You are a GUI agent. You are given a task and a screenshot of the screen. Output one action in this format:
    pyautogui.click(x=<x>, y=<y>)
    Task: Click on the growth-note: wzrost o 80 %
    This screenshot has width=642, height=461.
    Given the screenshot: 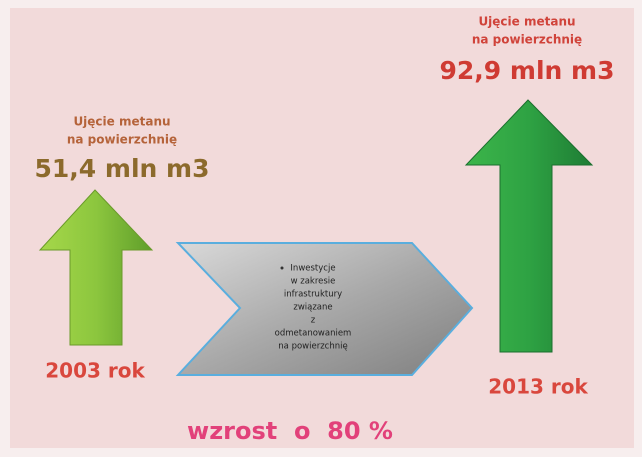 What is the action you would take?
    pyautogui.click(x=290, y=431)
    